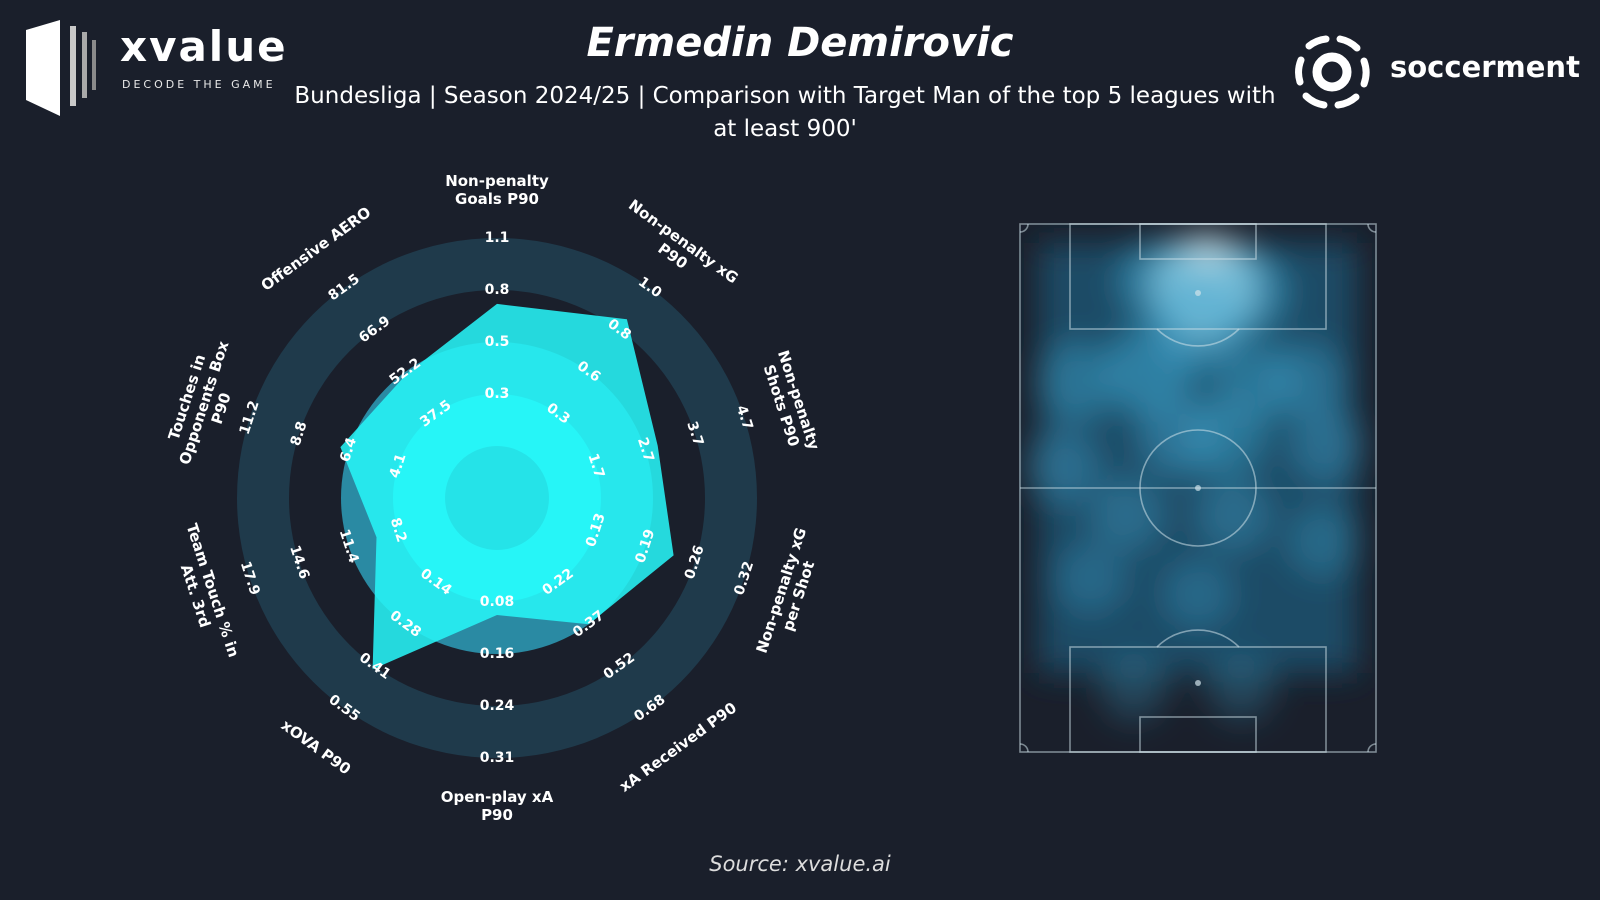  Describe the element at coordinates (645, 450) in the screenshot. I see `radar-tick-label: 2.7` at that location.